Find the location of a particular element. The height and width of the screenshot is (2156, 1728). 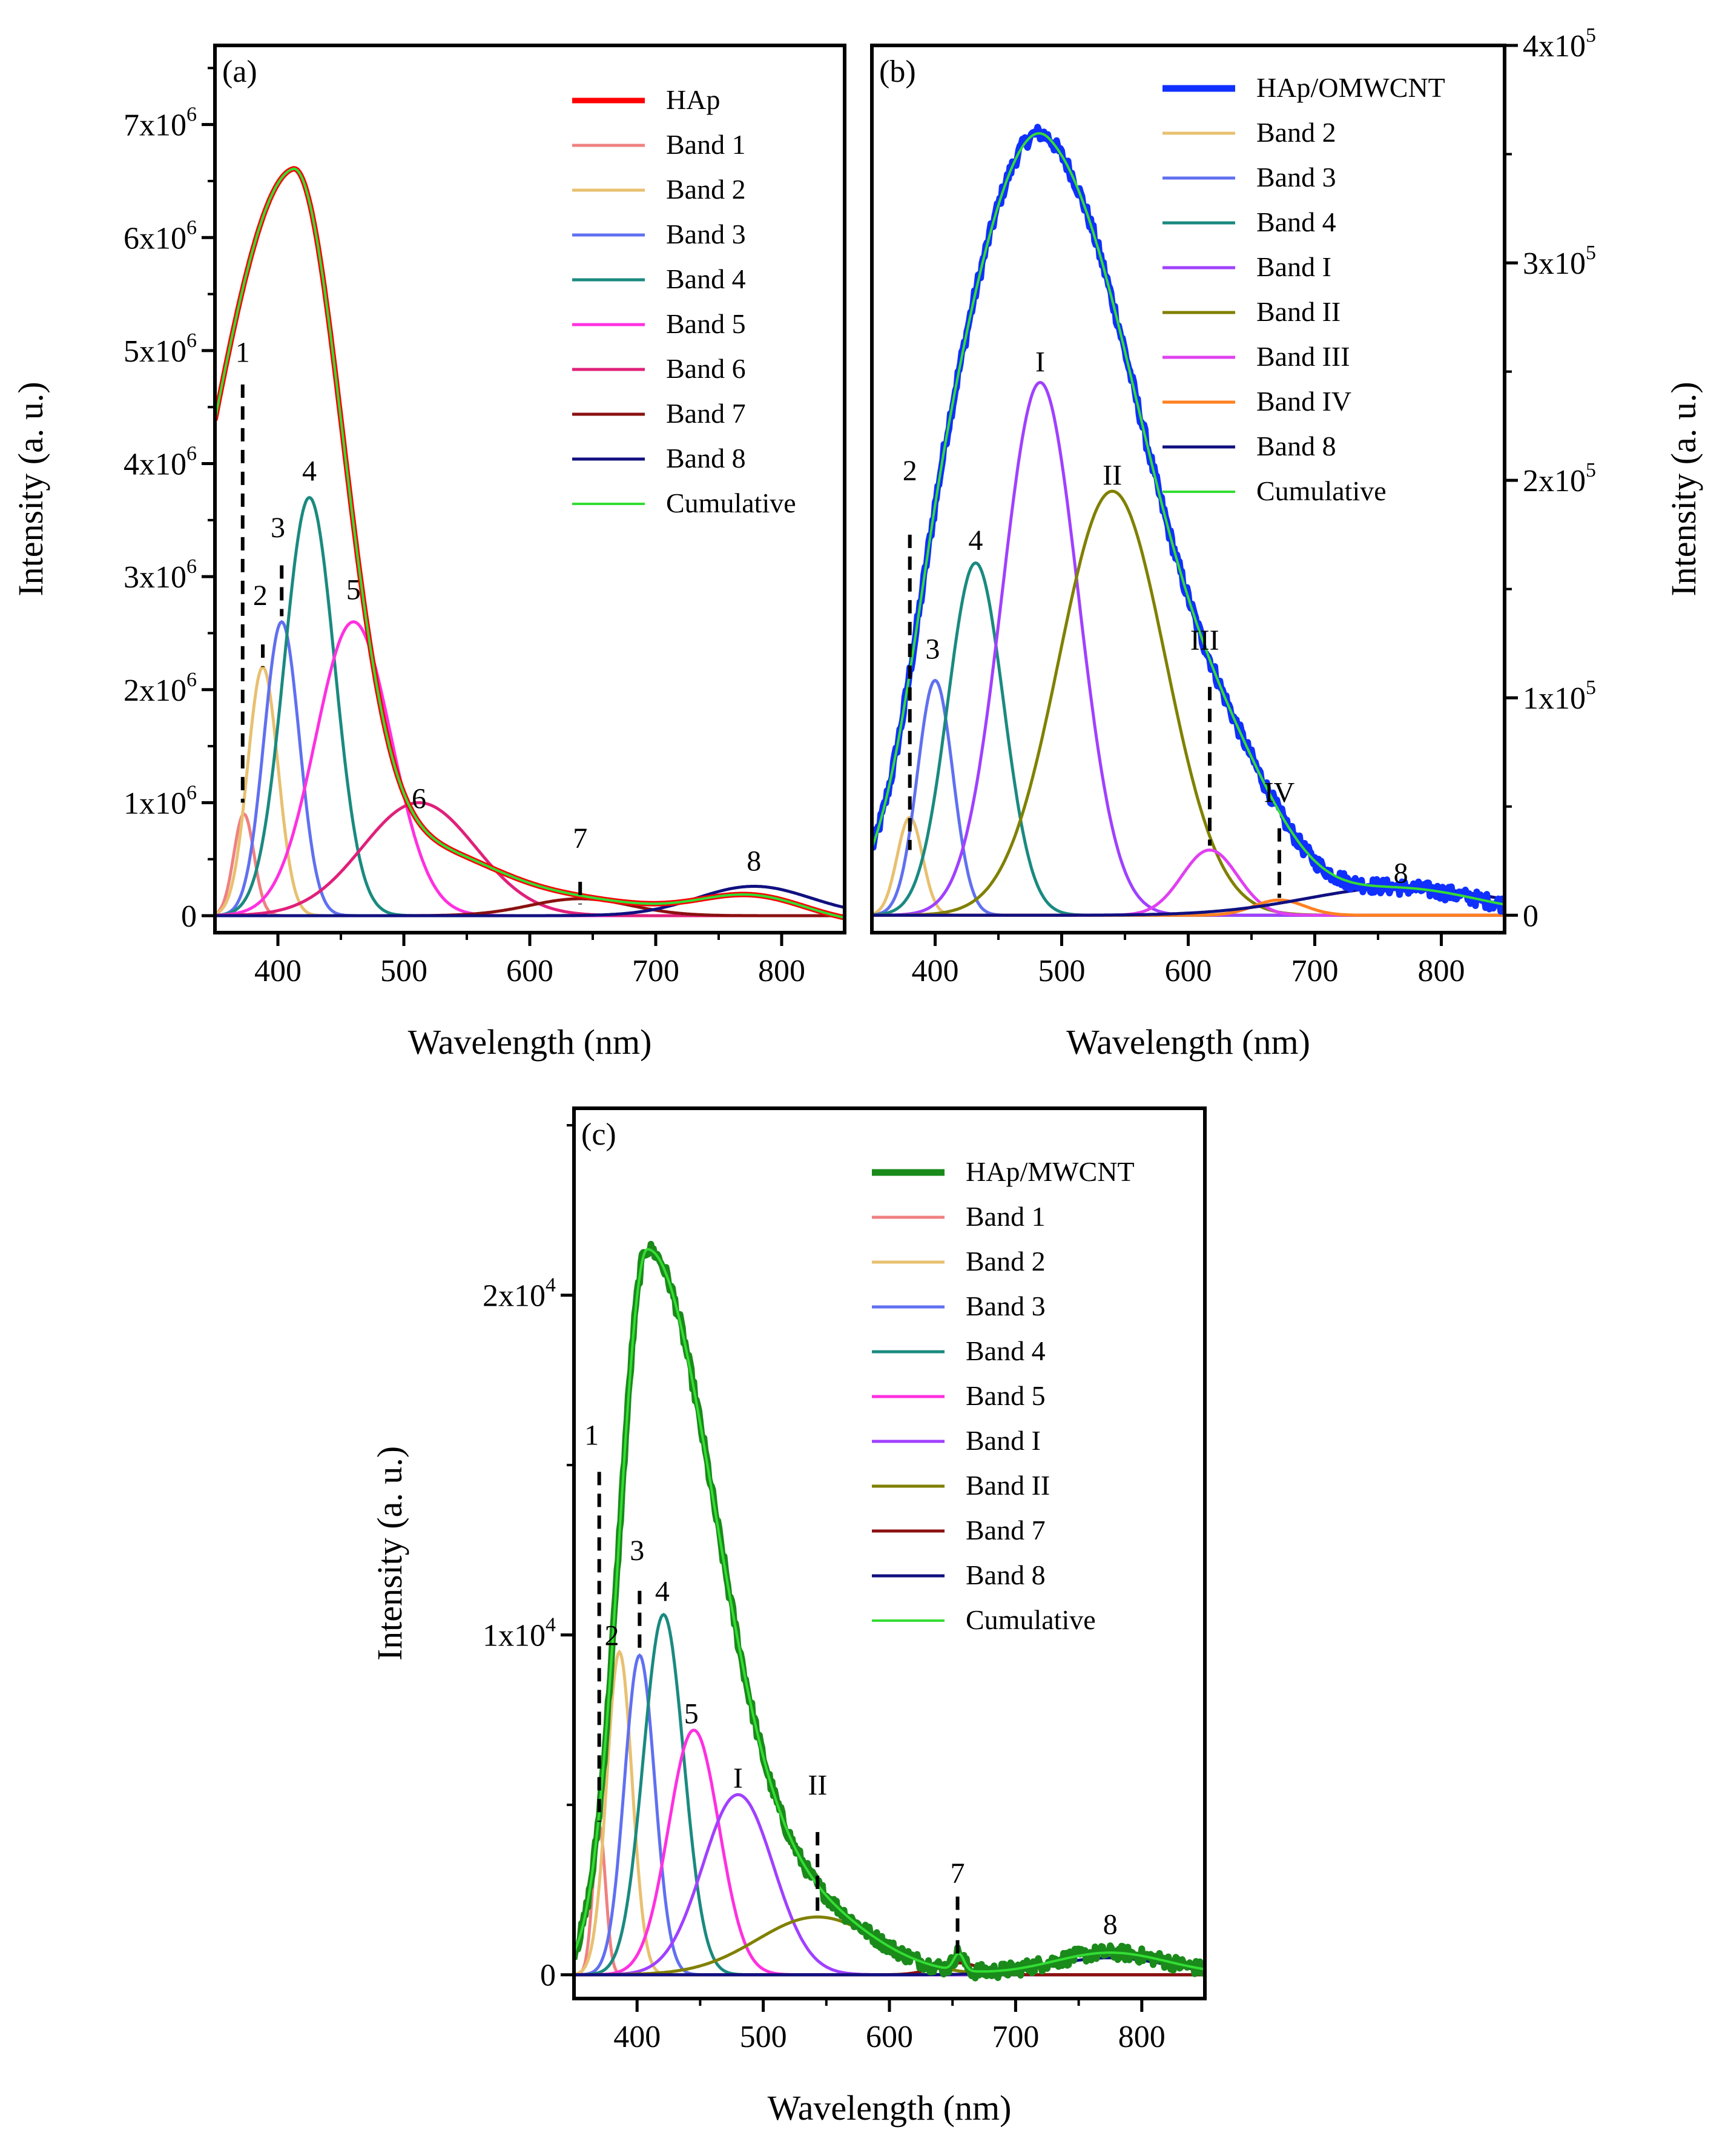

peak-annotation: 7 is located at coordinates (958, 1873).